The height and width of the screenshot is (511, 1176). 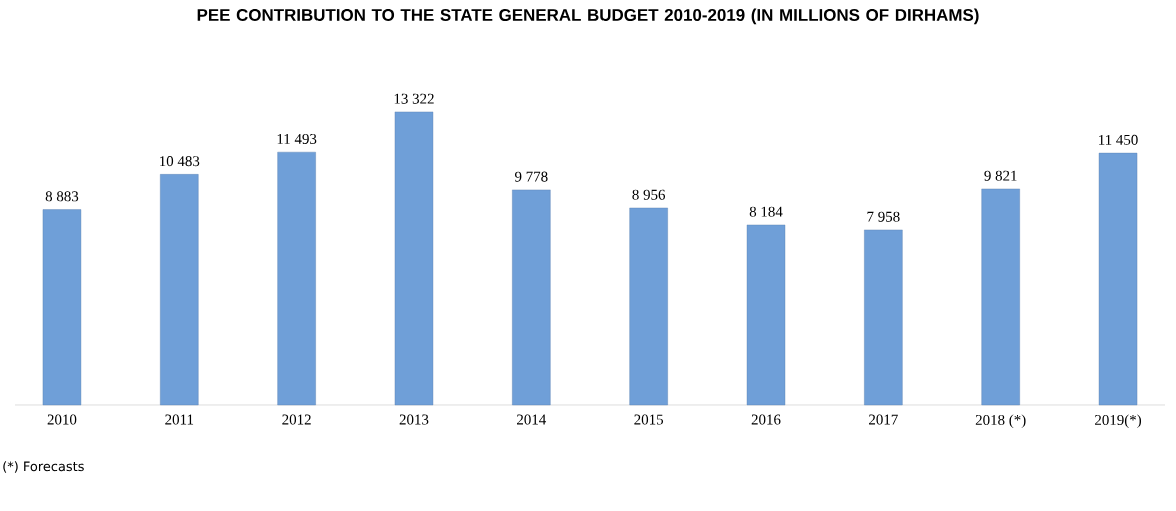 I want to click on data-label: 11 493, so click(x=297, y=138).